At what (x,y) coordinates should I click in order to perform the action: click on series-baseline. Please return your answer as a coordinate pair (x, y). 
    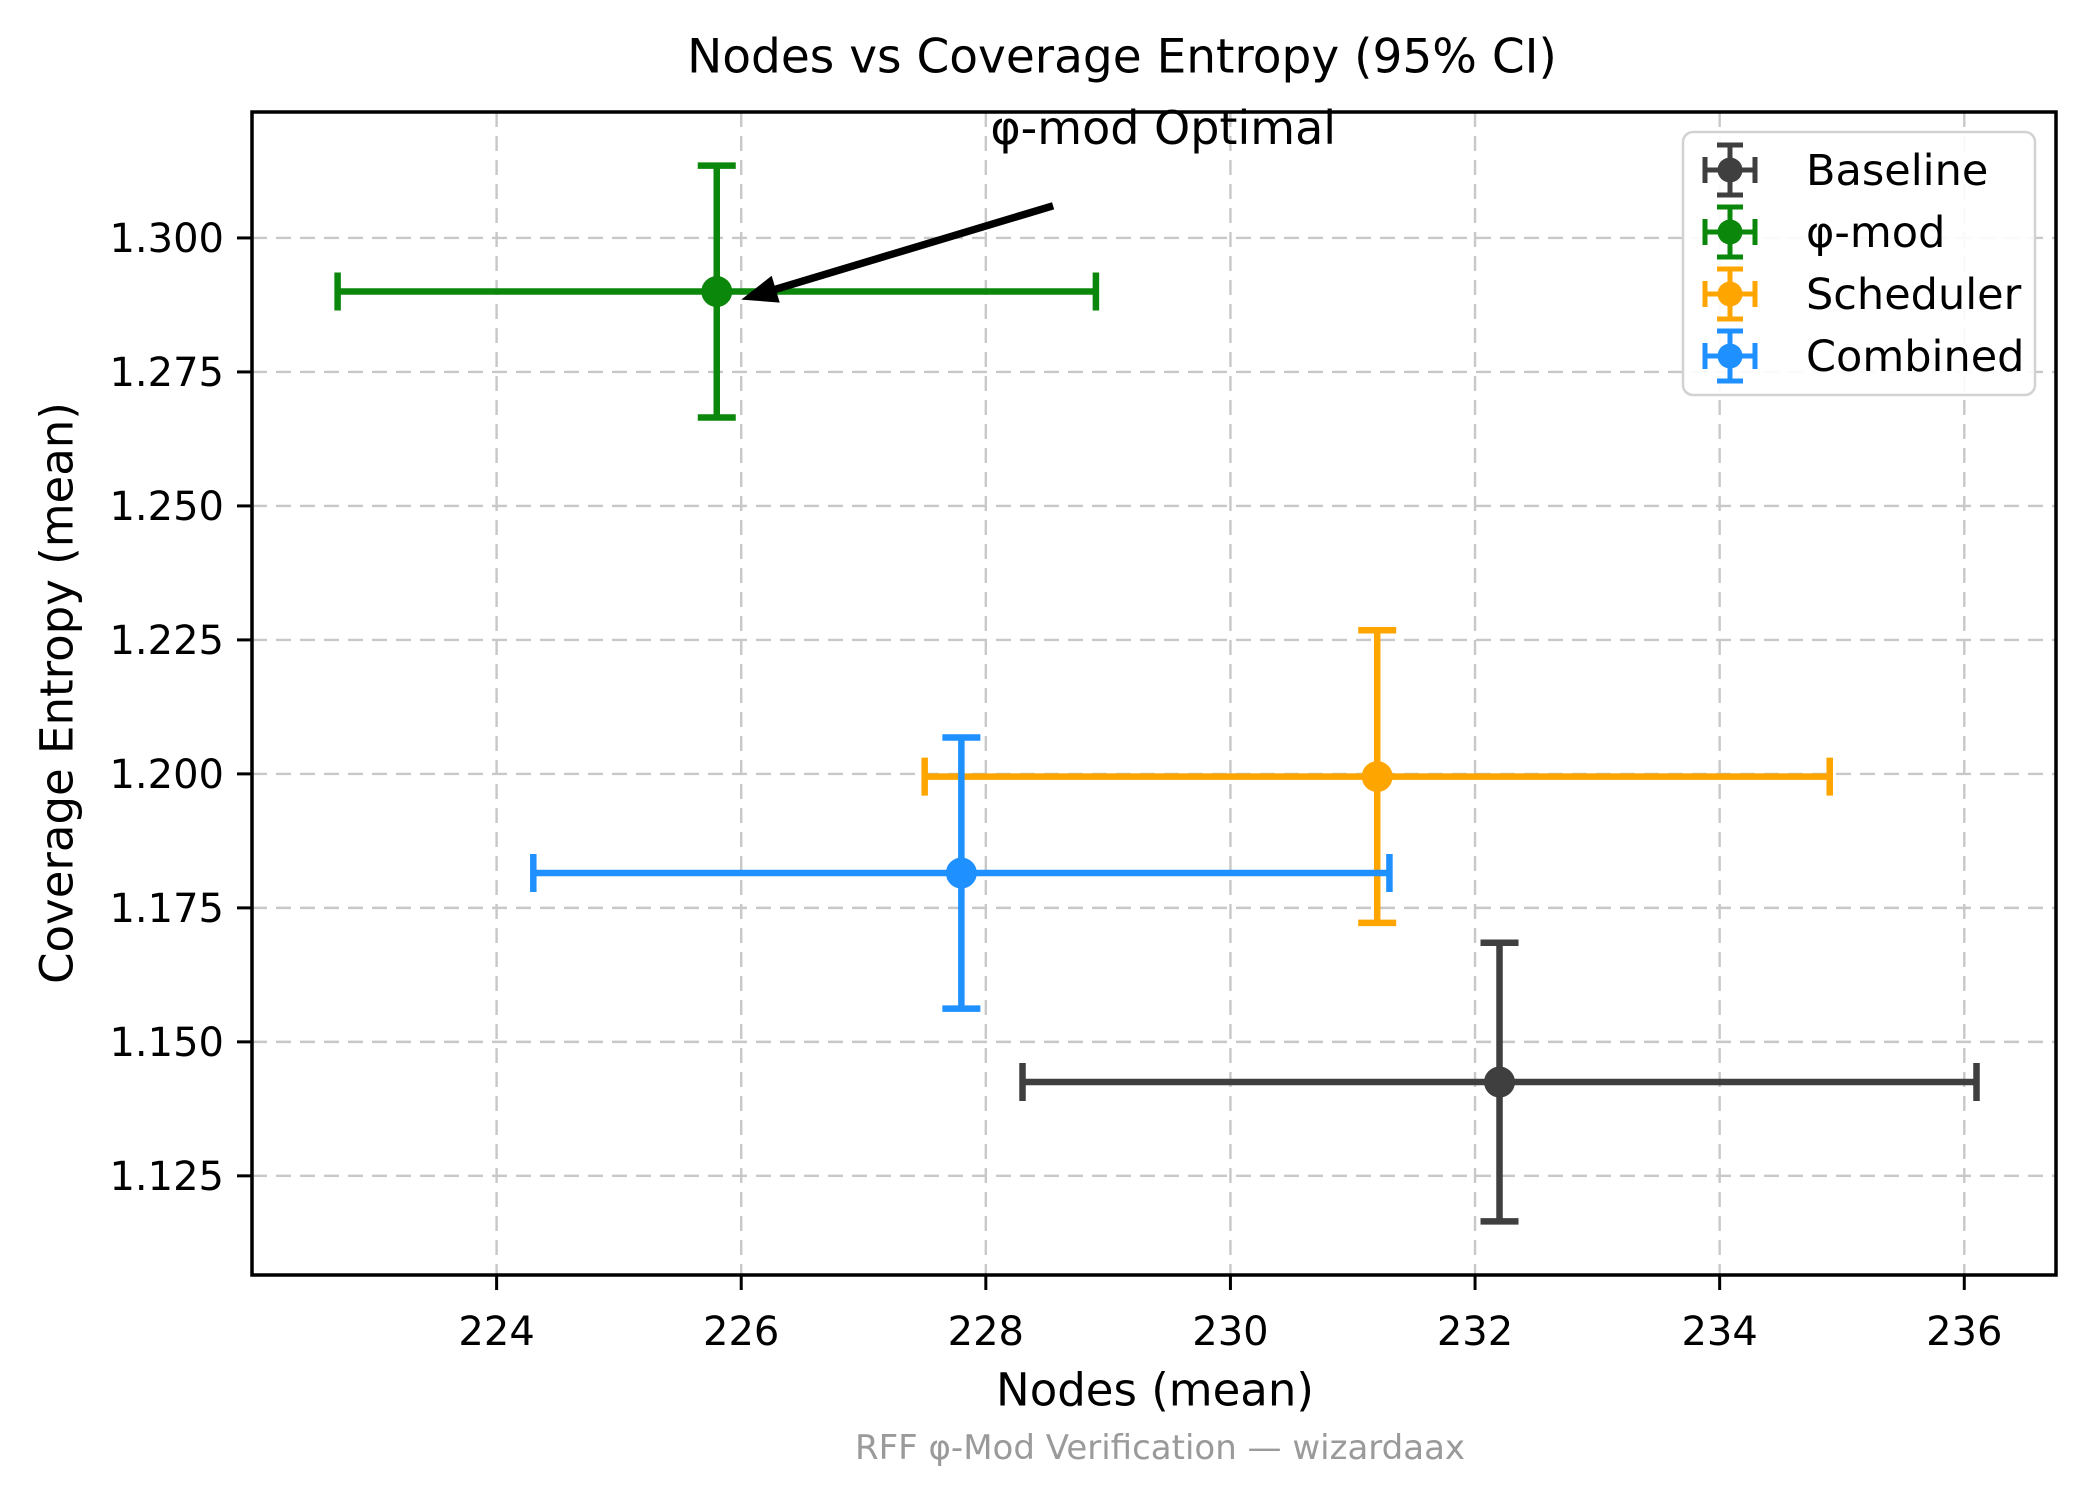
    Looking at the image, I should click on (1499, 1082).